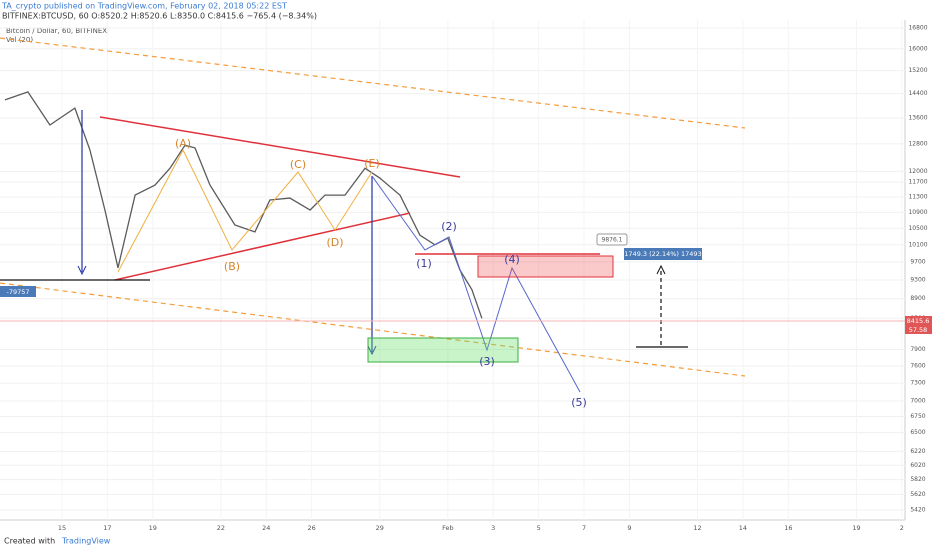 This screenshot has width=932, height=550. I want to click on legend: Bitcoin / Dollar, 60, BITFINEX, so click(56, 31).